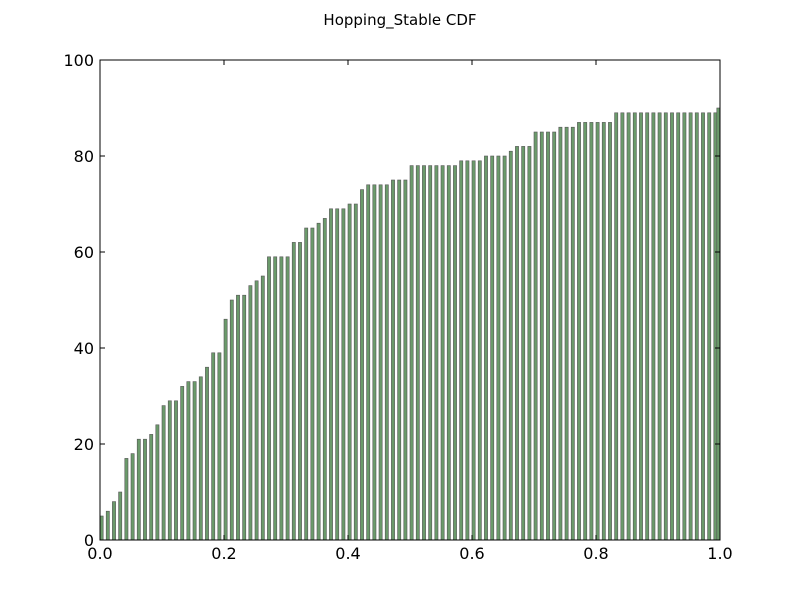 The width and height of the screenshot is (800, 600). What do you see at coordinates (347, 553) in the screenshot?
I see `x-tick-label: 0.4` at bounding box center [347, 553].